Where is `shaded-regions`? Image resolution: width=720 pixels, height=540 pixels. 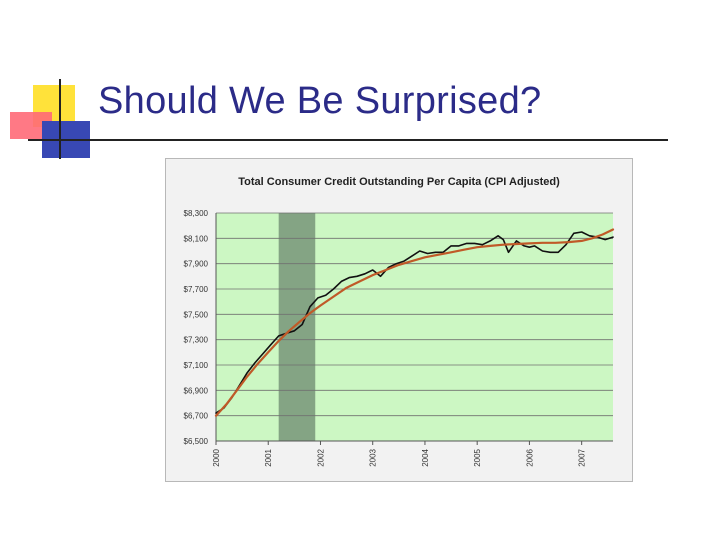 shaded-regions is located at coordinates (297, 327).